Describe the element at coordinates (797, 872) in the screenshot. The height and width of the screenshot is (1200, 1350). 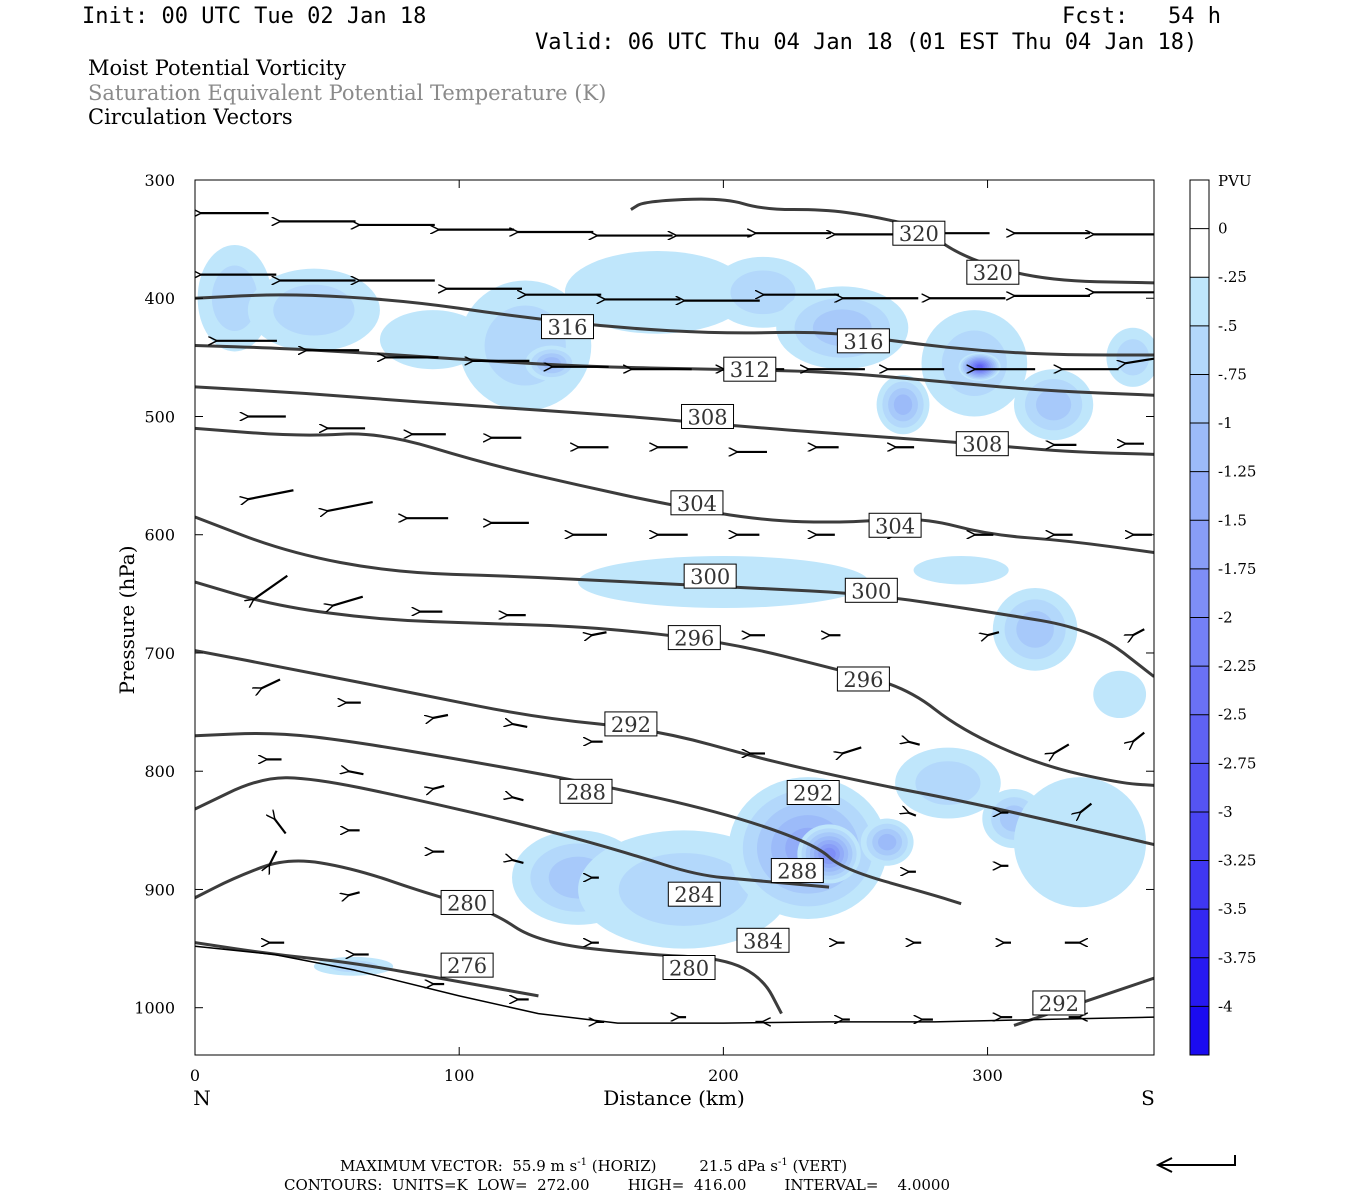
I see `contour-label: 288` at that location.